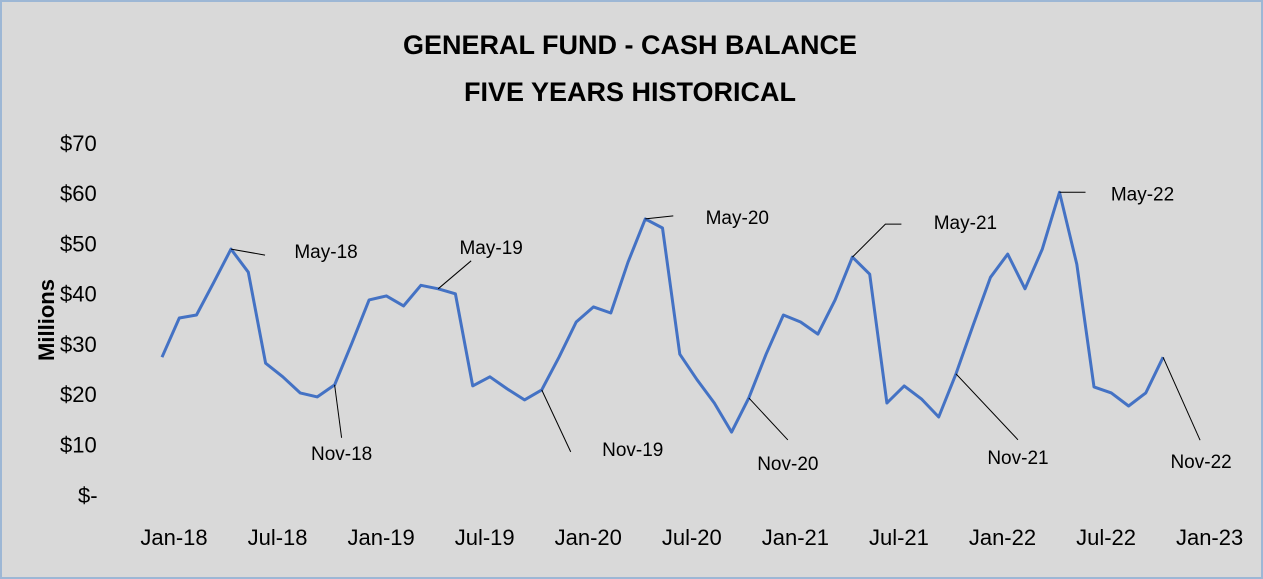  Describe the element at coordinates (1142, 194) in the screenshot. I see `annotation: May-22` at that location.